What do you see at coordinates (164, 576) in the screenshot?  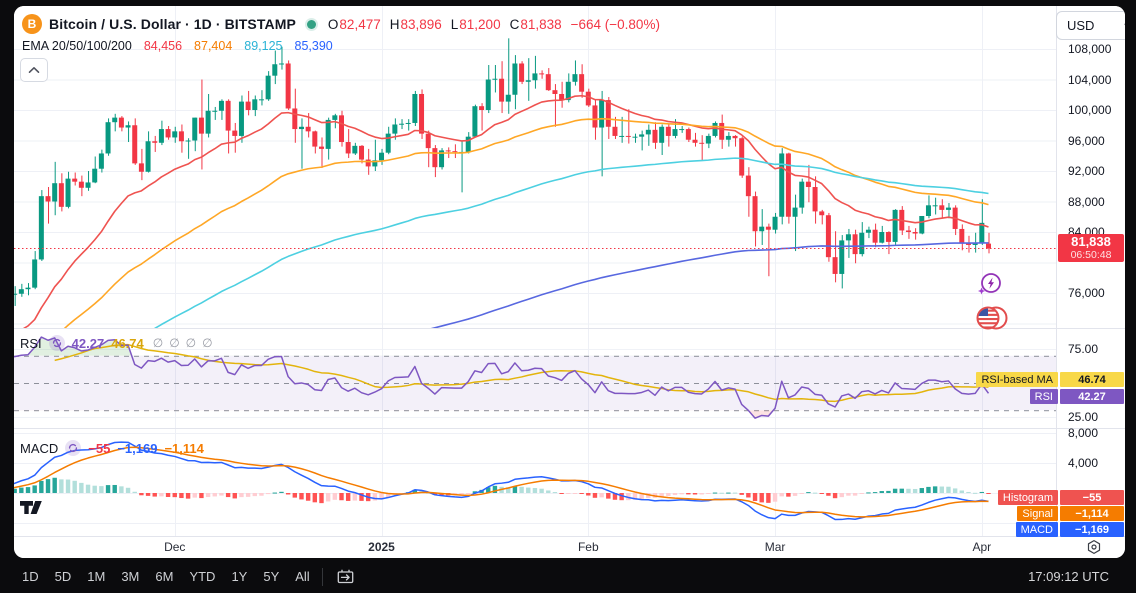 I see `range-button-6m: 6M` at bounding box center [164, 576].